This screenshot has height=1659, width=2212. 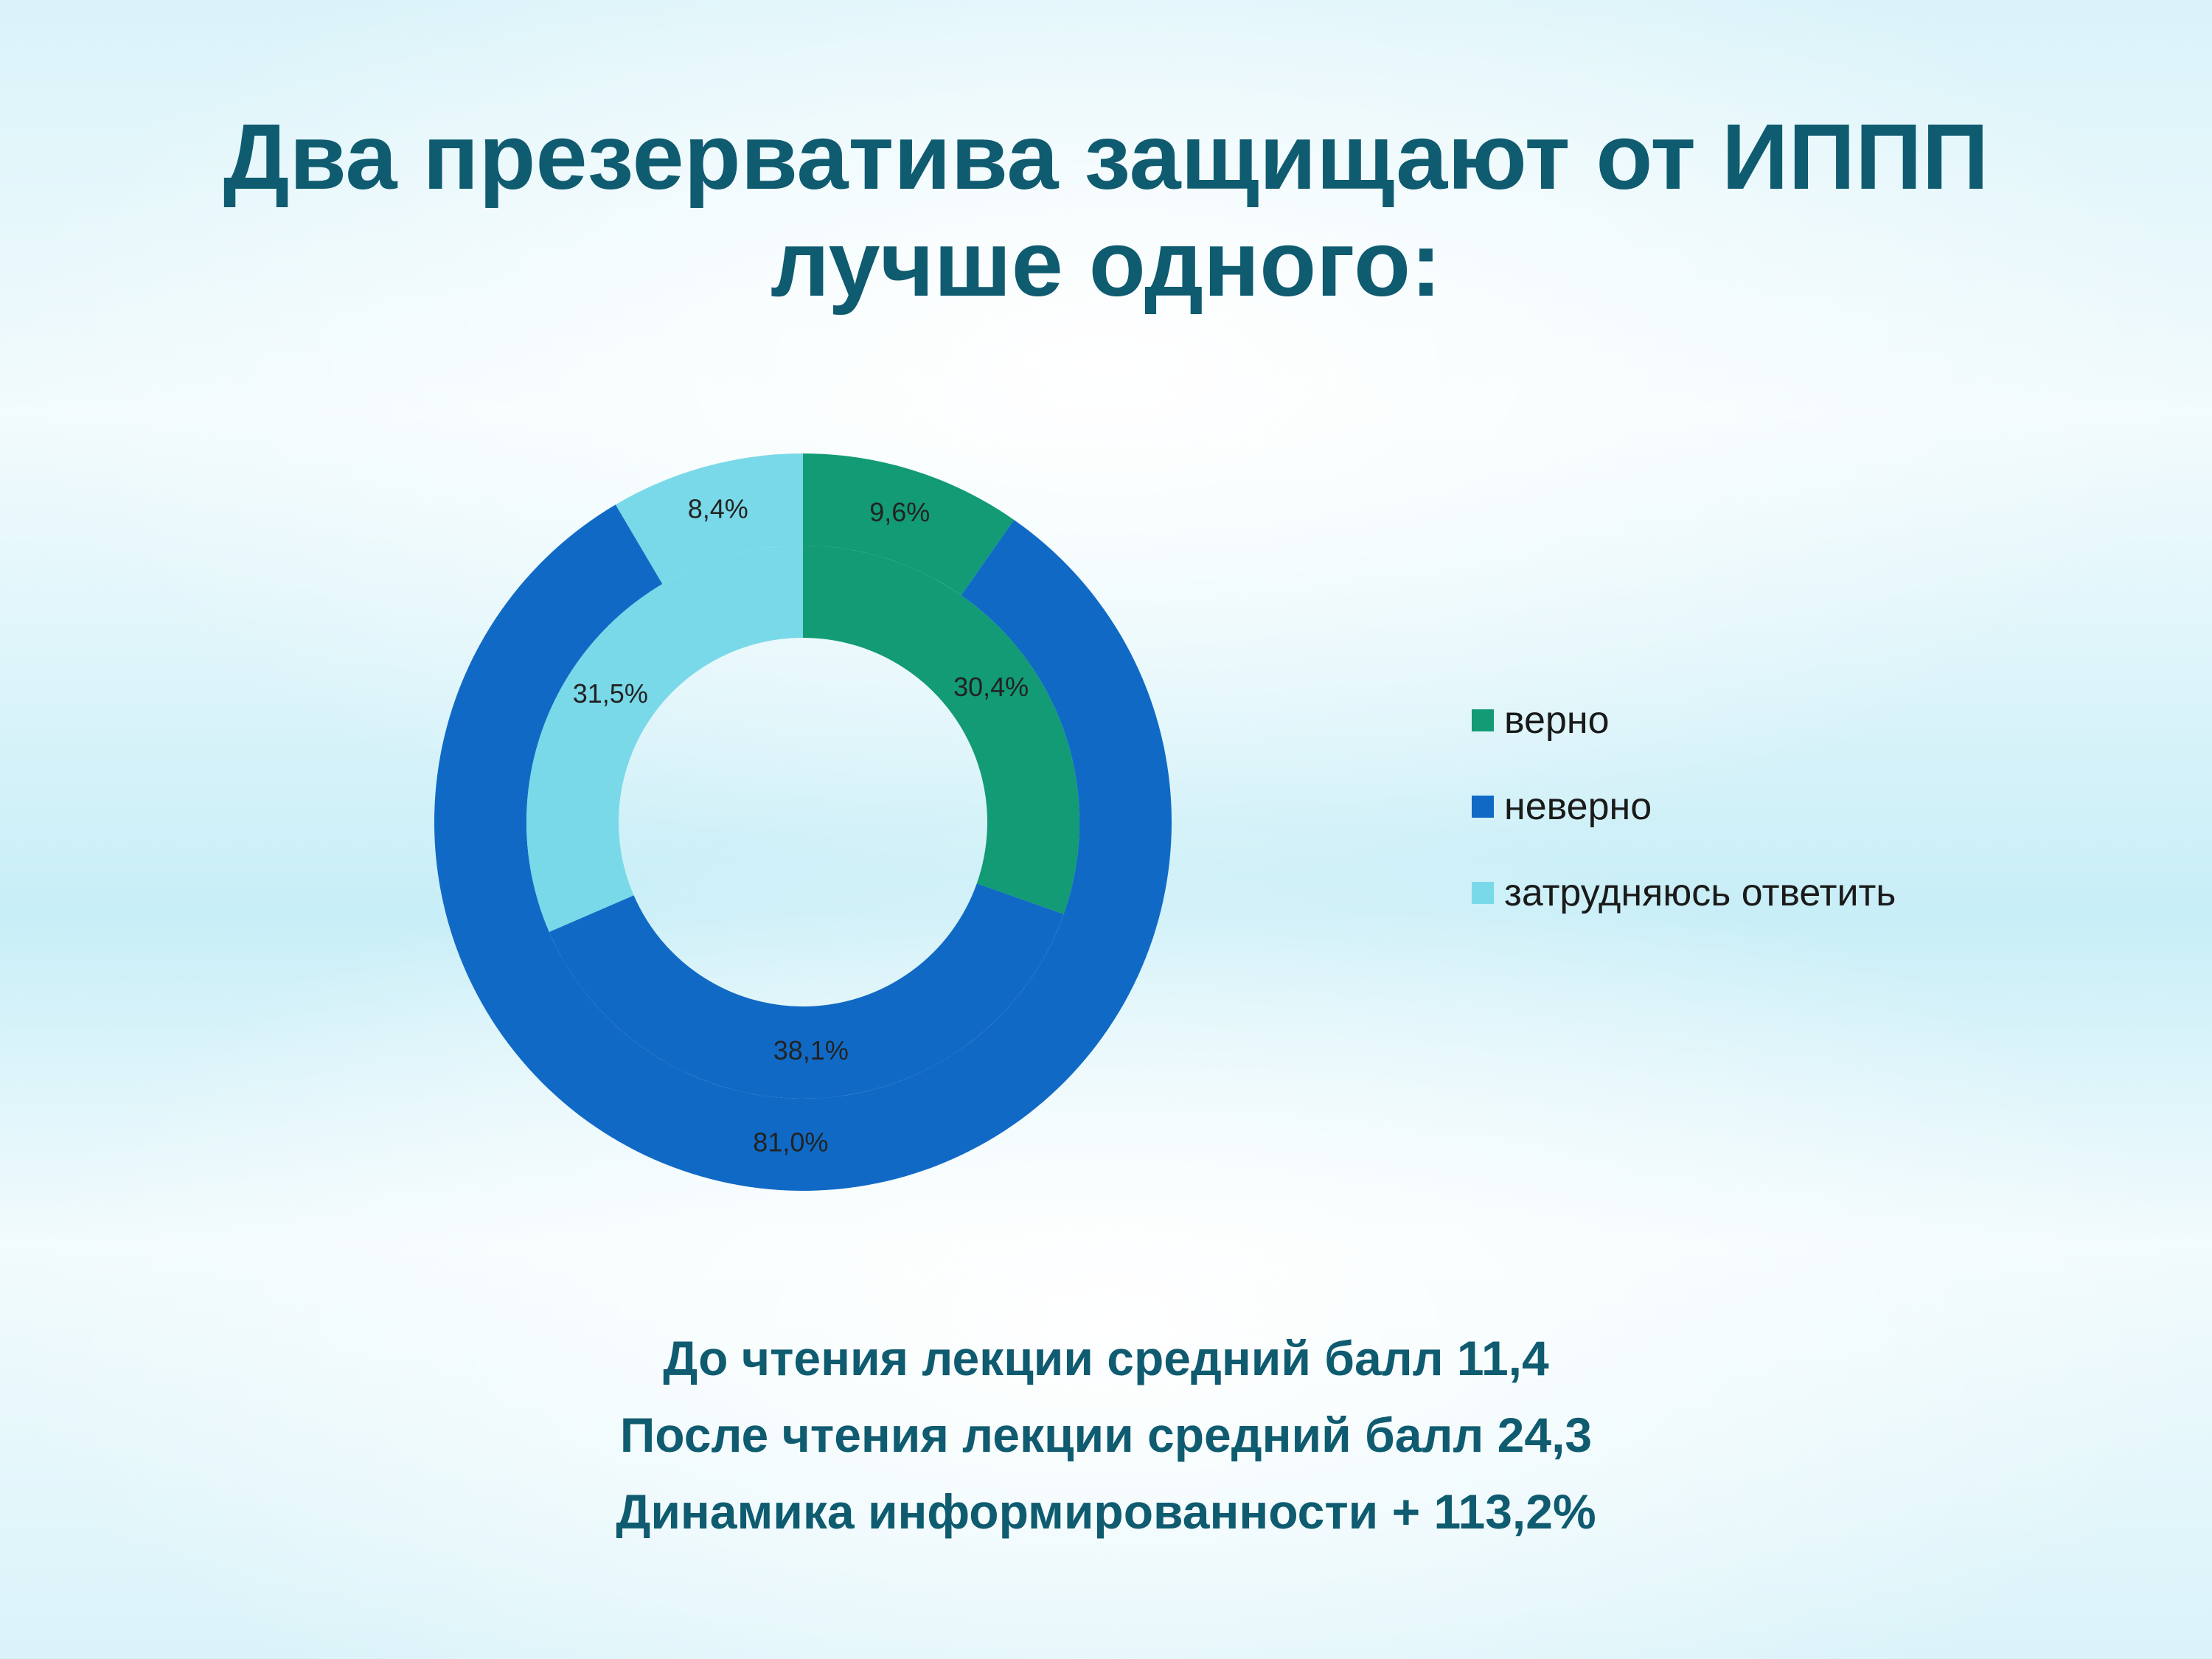 I want to click on slice-inner-unsure, so click(x=664, y=739).